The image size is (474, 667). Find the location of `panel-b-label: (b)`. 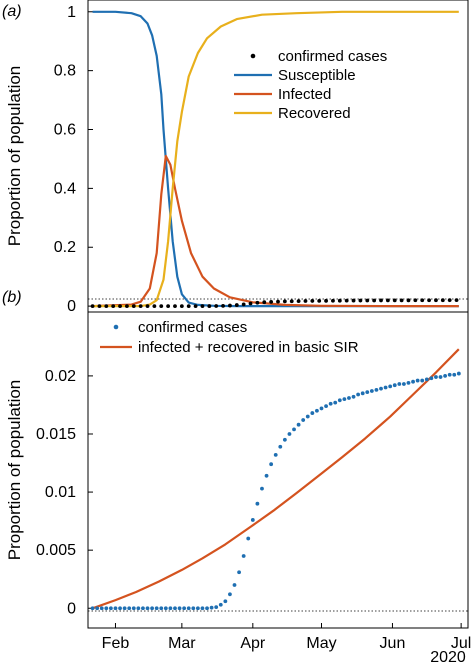

panel-b-label: (b) is located at coordinates (12, 297).